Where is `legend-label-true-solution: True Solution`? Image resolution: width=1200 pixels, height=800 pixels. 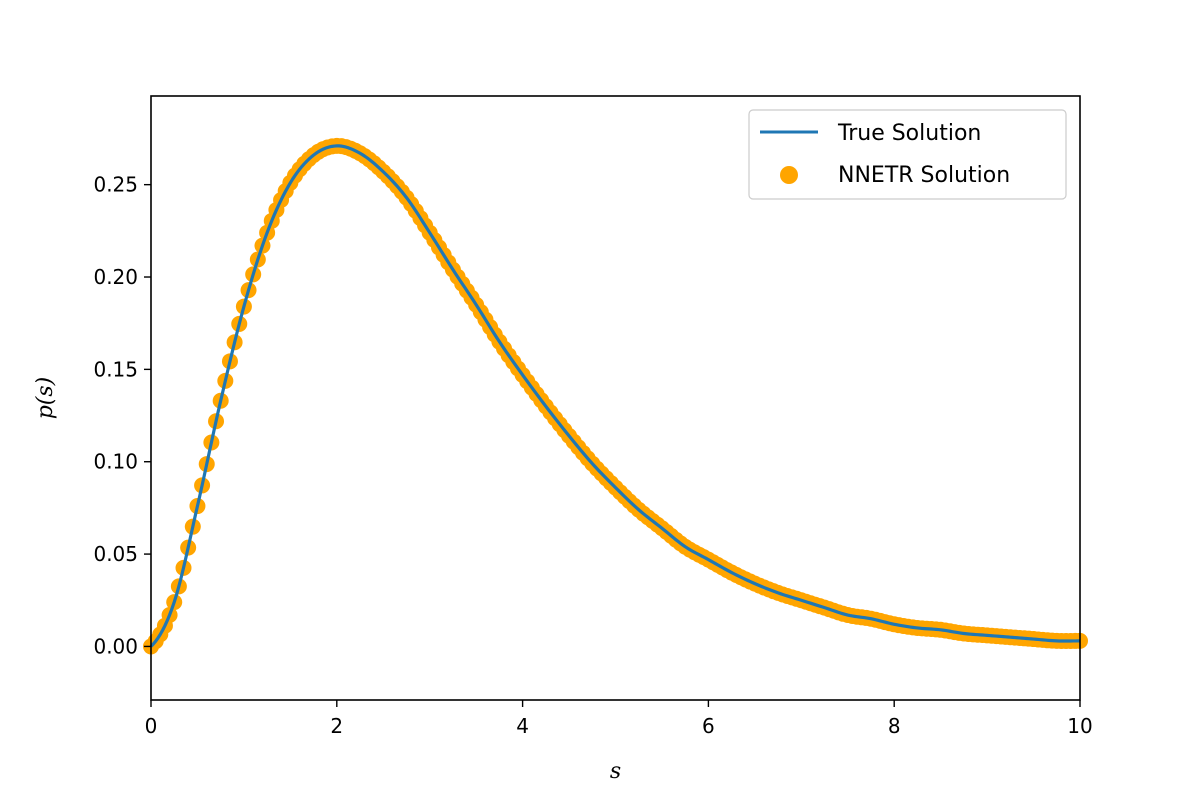
legend-label-true-solution: True Solution is located at coordinates (909, 133).